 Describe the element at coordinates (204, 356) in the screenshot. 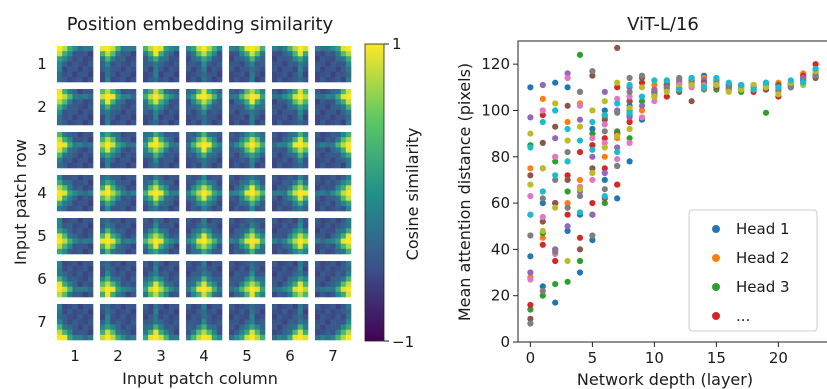

I see `heatmap-column-tick-label: 4` at that location.